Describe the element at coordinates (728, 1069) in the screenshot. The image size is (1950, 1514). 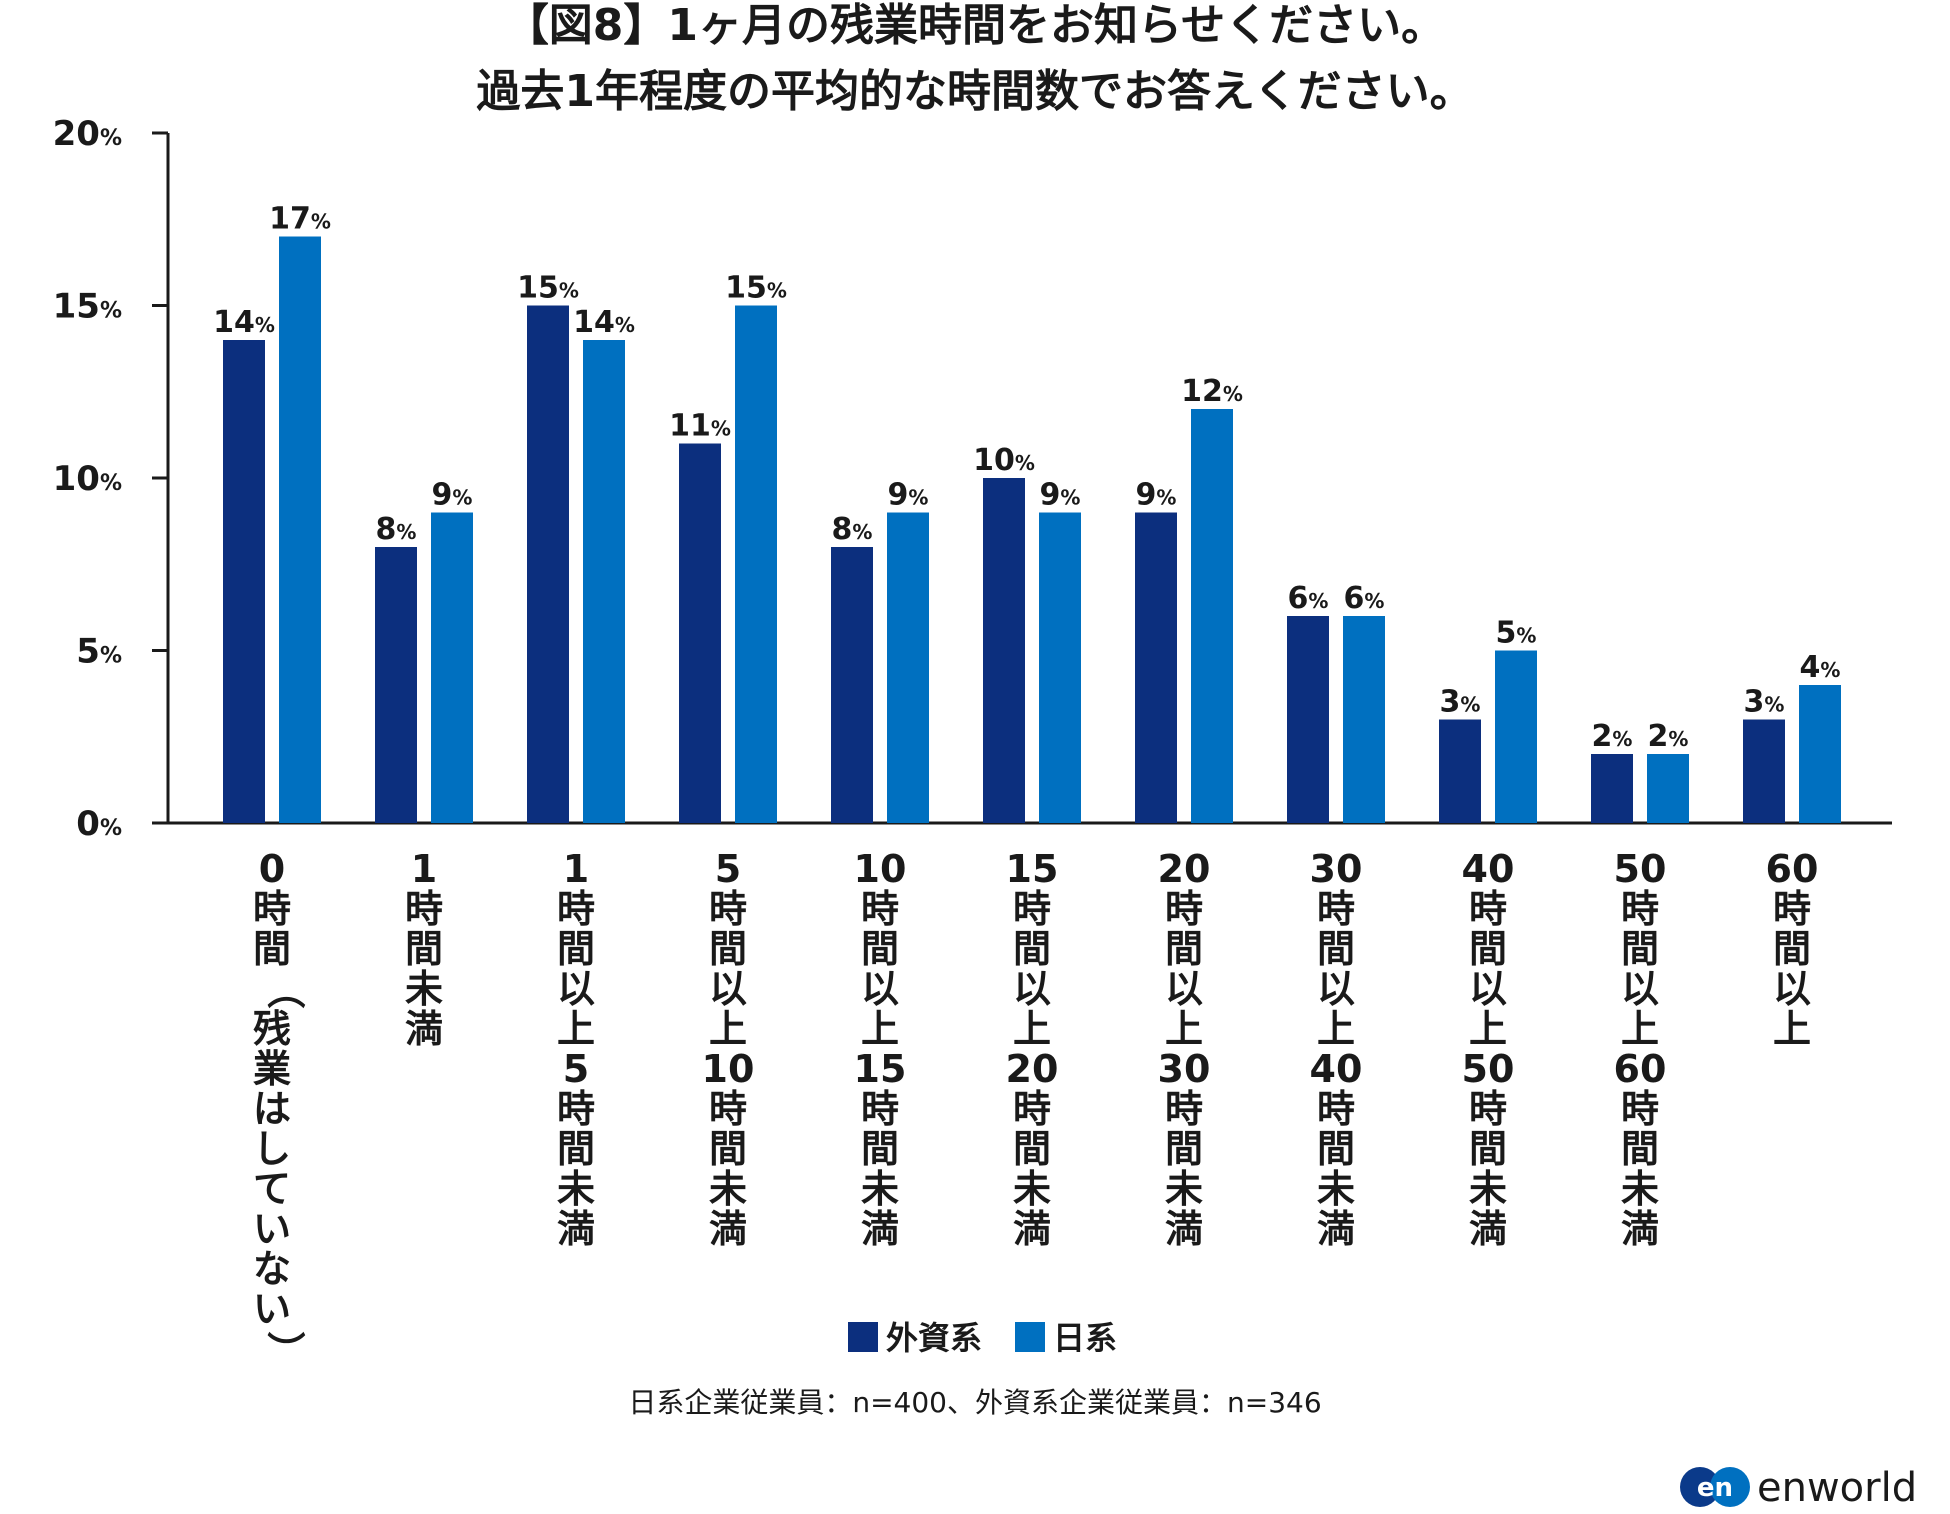
I see `x-tick-char: 10` at that location.